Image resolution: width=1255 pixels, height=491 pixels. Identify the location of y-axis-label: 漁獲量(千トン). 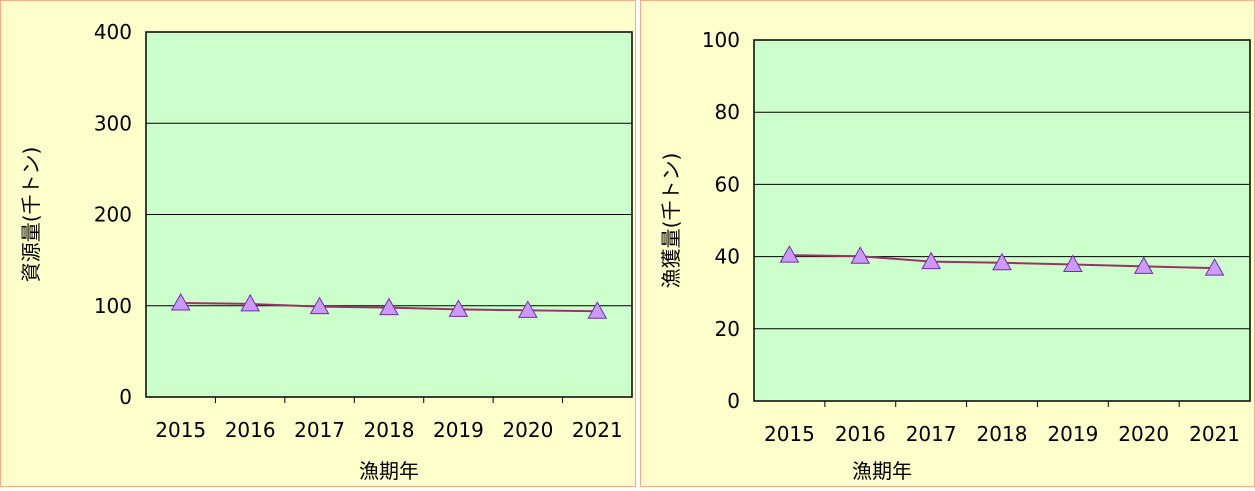
(671, 221).